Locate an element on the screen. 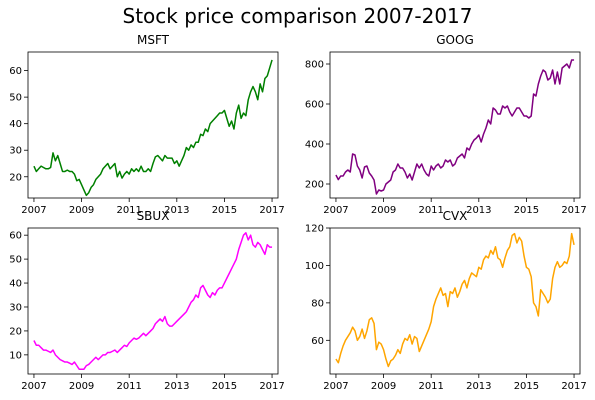  x-tick-label-cvx: 2009 is located at coordinates (383, 386).